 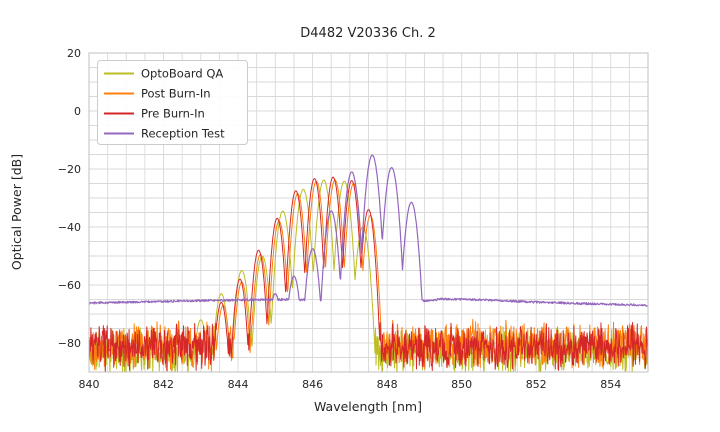 What do you see at coordinates (182, 74) in the screenshot?
I see `legend-label: OptoBoard QA` at bounding box center [182, 74].